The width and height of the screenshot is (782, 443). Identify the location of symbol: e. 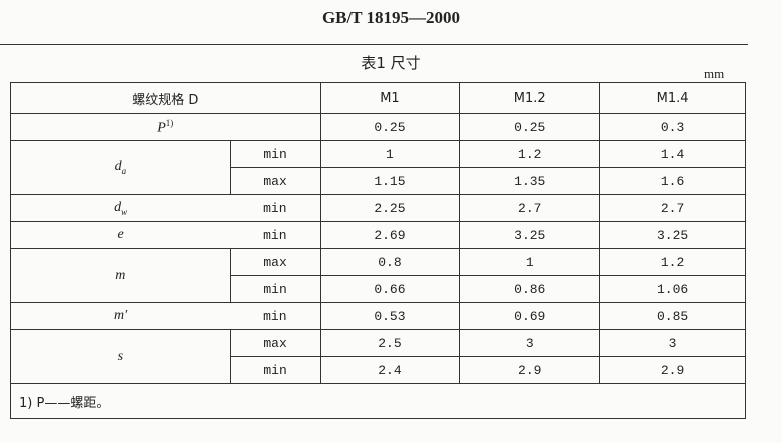
(120, 234).